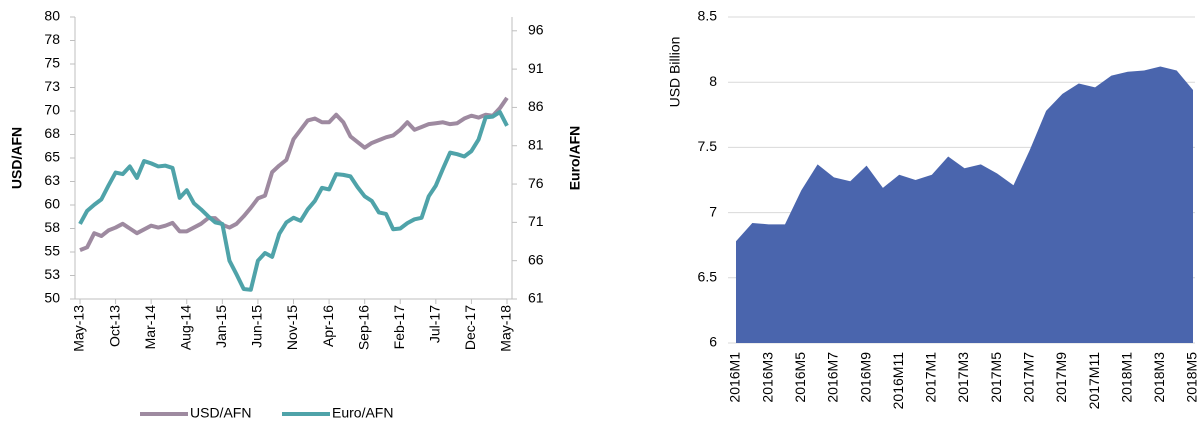  Describe the element at coordinates (767, 377) in the screenshot. I see `x-tick-label: 2016M3` at that location.